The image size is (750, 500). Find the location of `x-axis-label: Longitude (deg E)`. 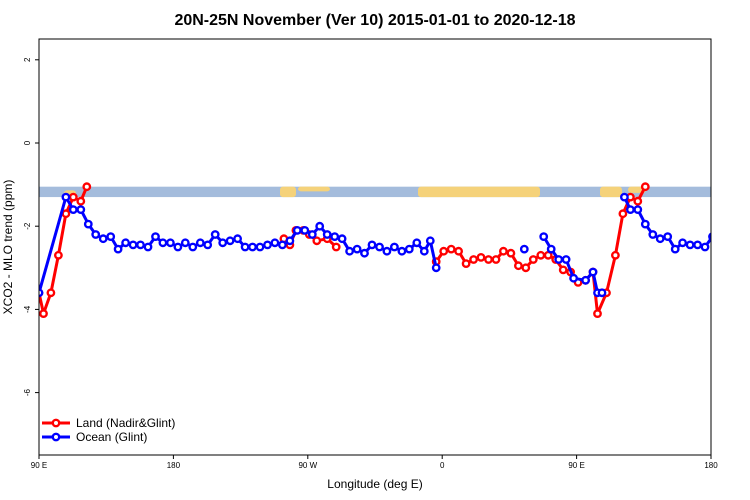

x-axis-label: Longitude (deg E) is located at coordinates (374, 484).